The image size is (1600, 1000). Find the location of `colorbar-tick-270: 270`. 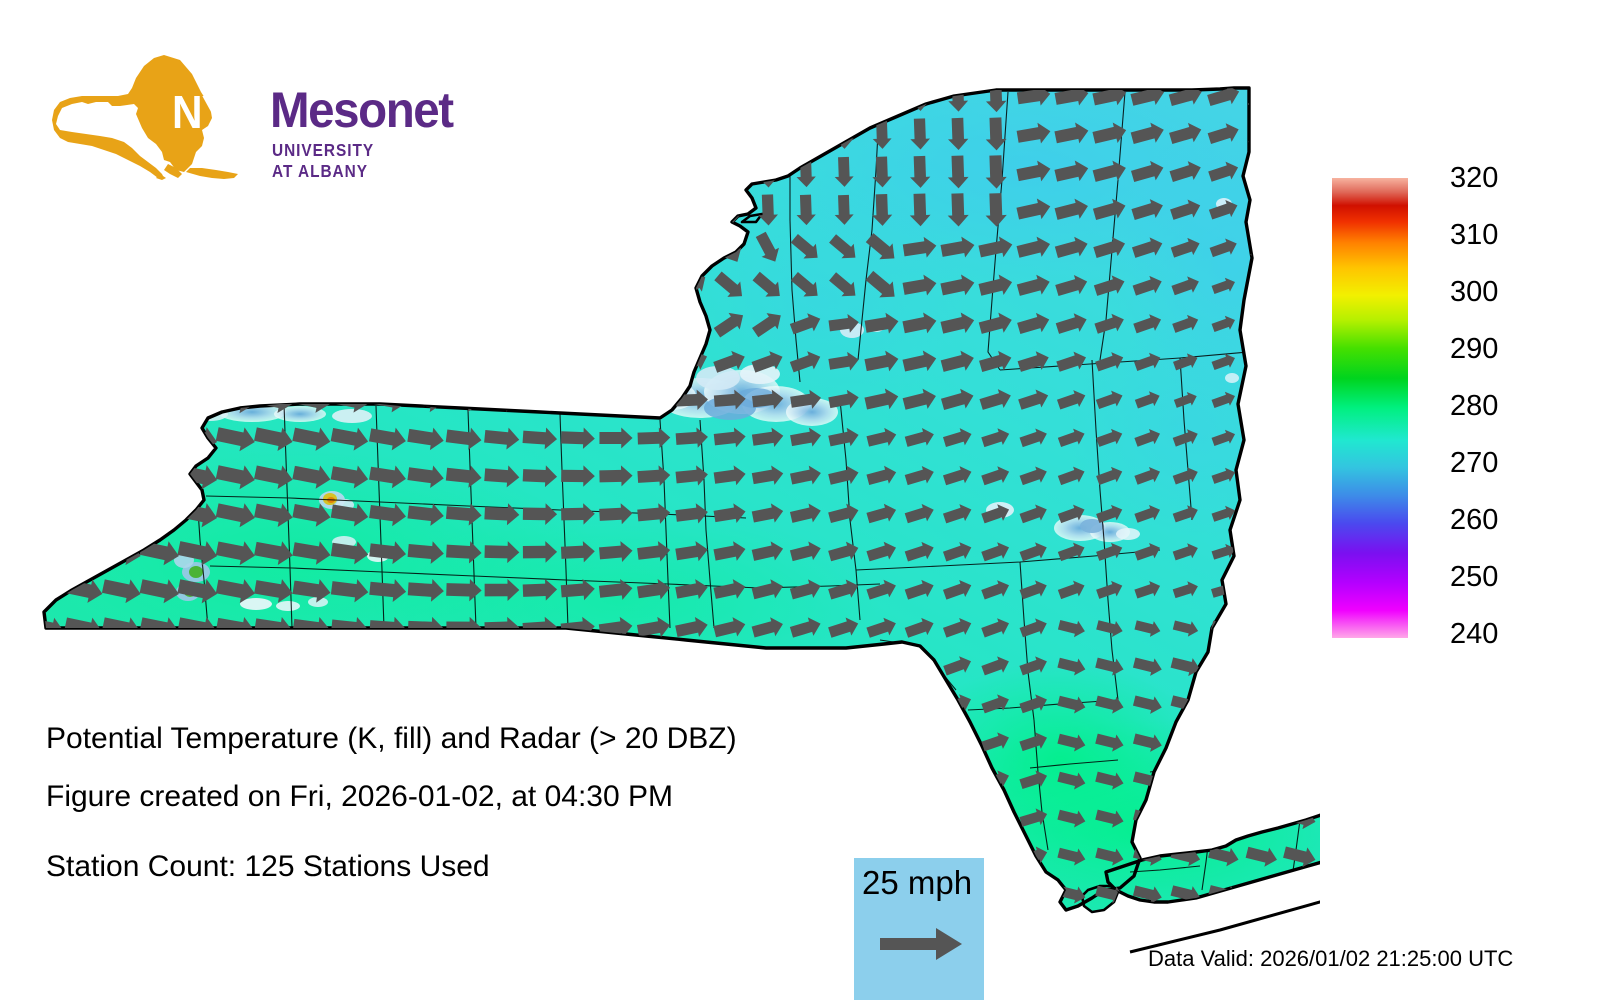

colorbar-tick-270: 270 is located at coordinates (1474, 463).